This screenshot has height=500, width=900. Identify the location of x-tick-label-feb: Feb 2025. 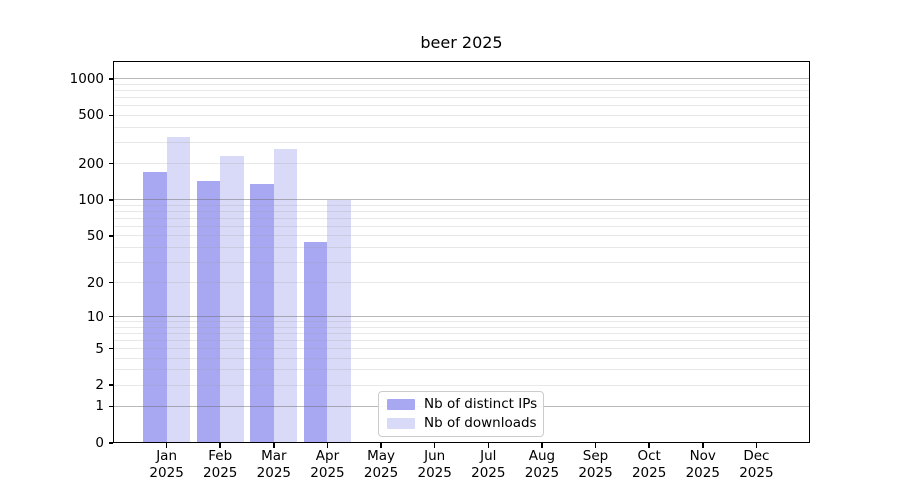
(220, 464).